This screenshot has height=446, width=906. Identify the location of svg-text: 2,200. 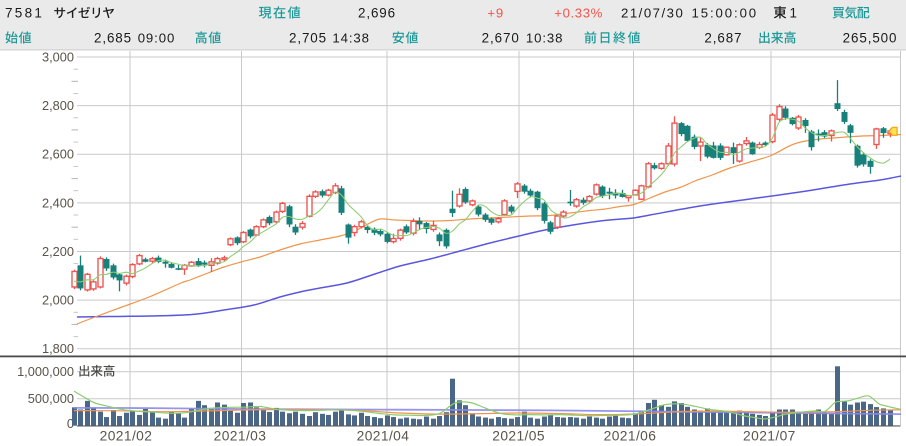
(58, 251).